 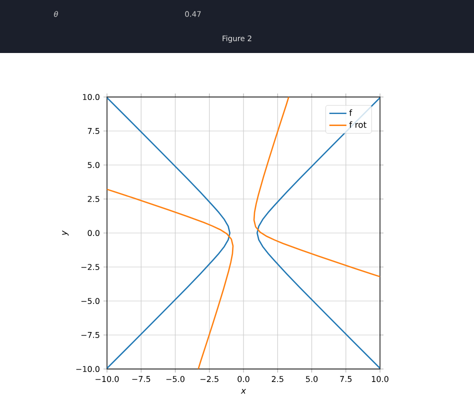 I want to click on y-axis-title: y, so click(x=65, y=233).